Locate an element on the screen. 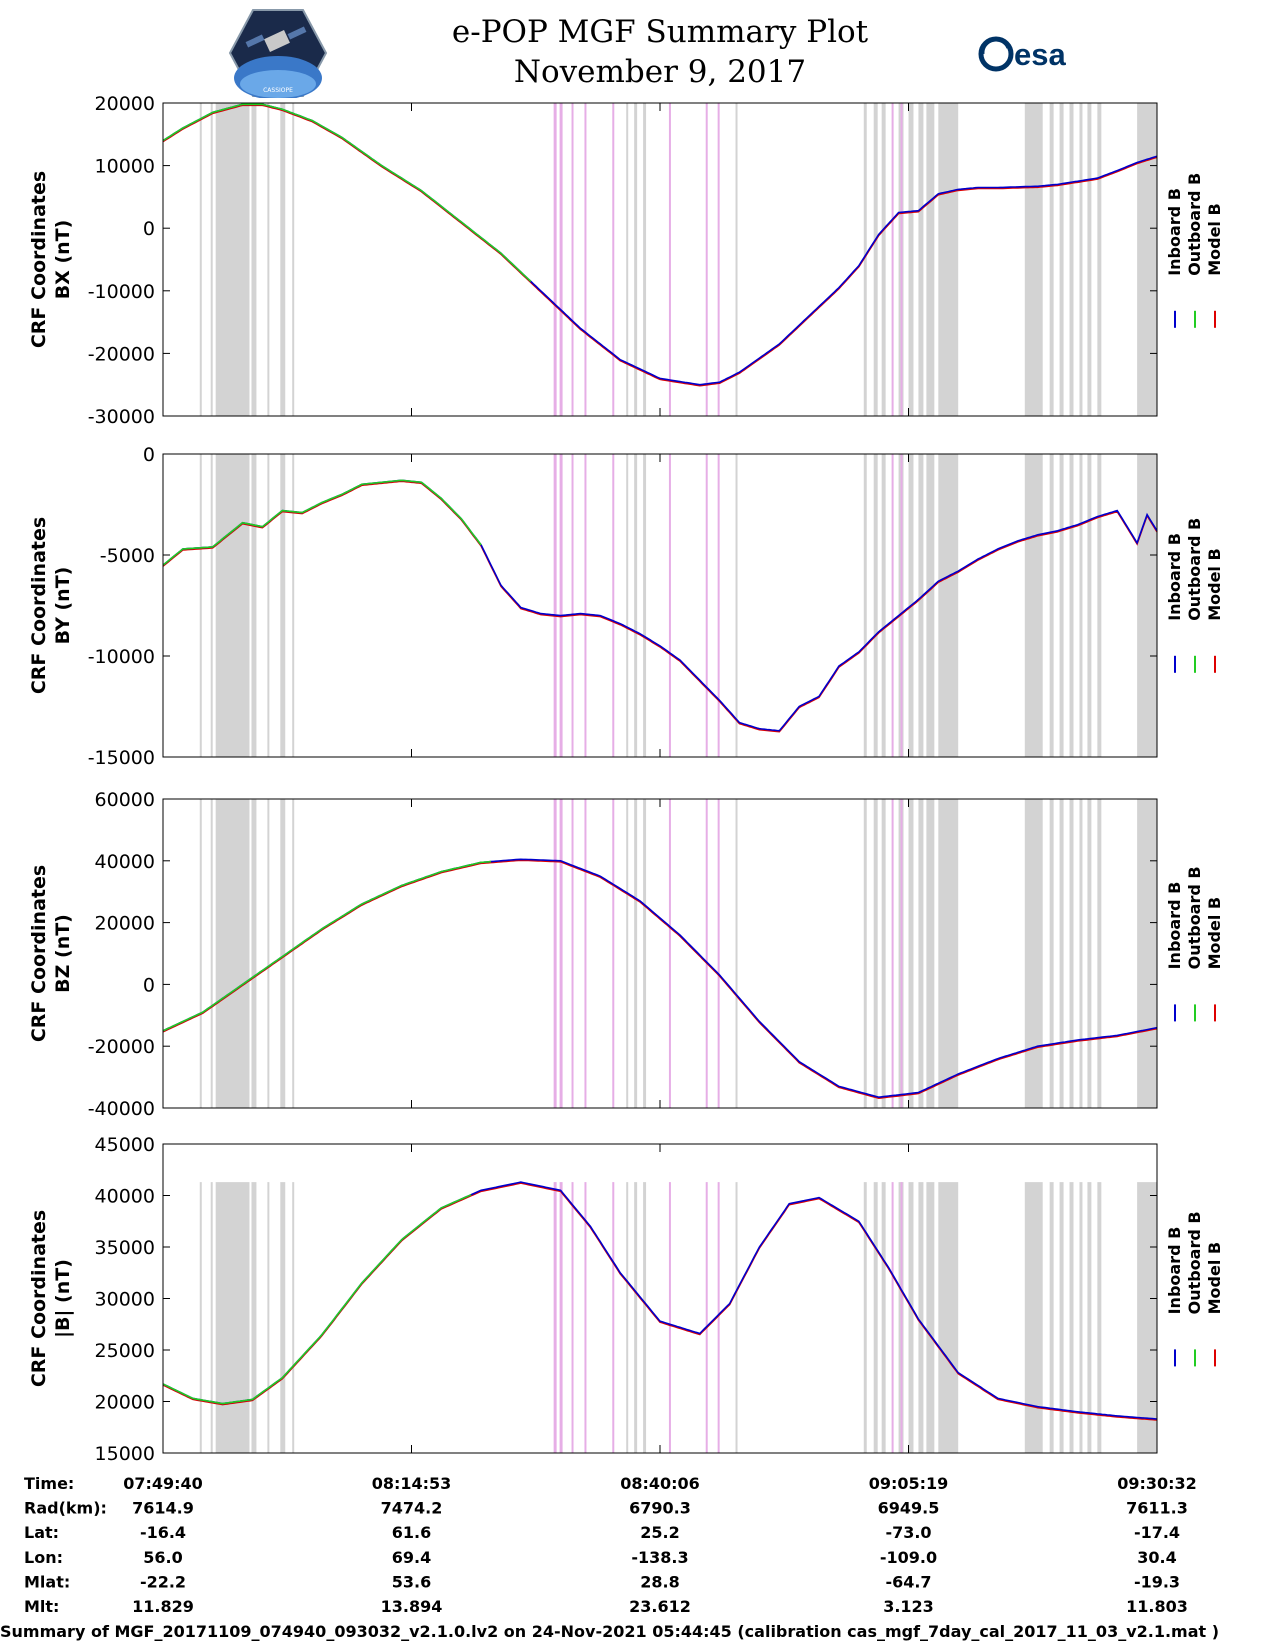 The image size is (1275, 1650). ephemeris-cell: 09:05:19 is located at coordinates (909, 1483).